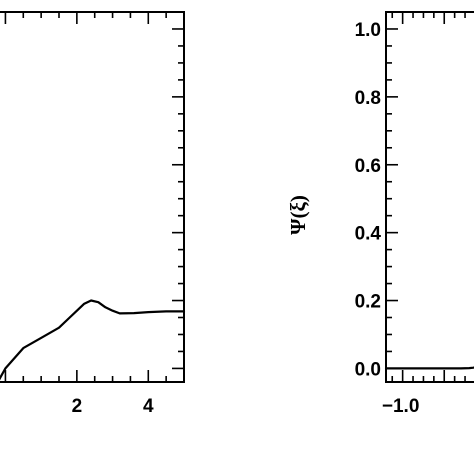  Describe the element at coordinates (298, 215) in the screenshot. I see `y-axis-title: Ψ(ξ)` at that location.